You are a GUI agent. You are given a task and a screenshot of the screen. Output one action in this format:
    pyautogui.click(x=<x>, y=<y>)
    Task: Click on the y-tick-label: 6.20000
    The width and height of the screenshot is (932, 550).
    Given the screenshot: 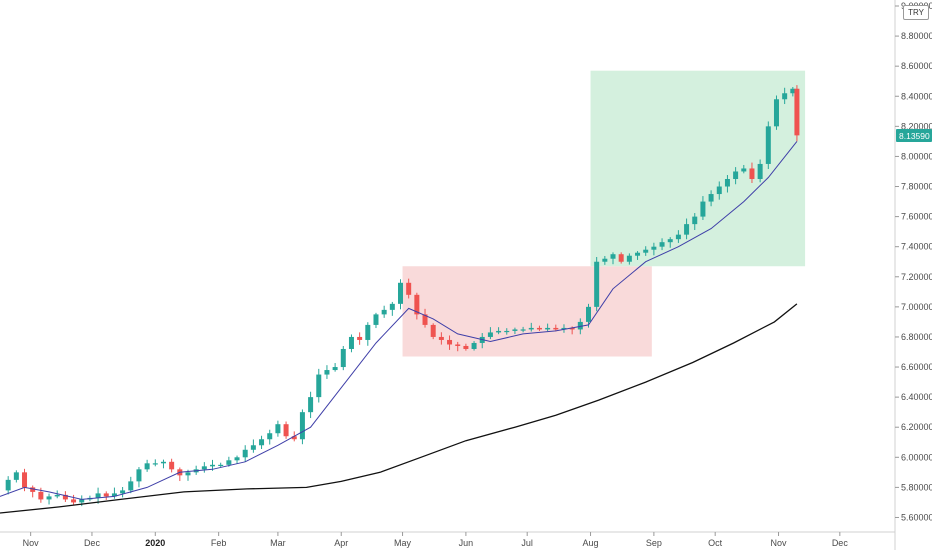 What is the action you would take?
    pyautogui.click(x=916, y=427)
    